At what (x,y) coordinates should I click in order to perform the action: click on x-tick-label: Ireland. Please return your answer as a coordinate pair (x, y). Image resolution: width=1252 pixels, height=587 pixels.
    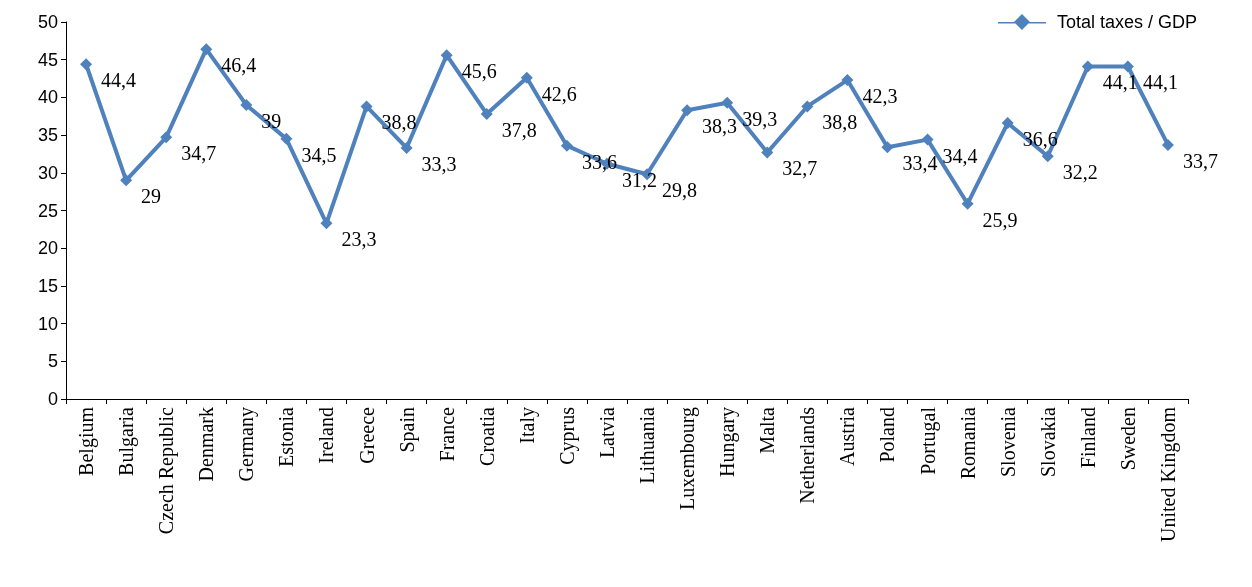
    Looking at the image, I should click on (326, 435).